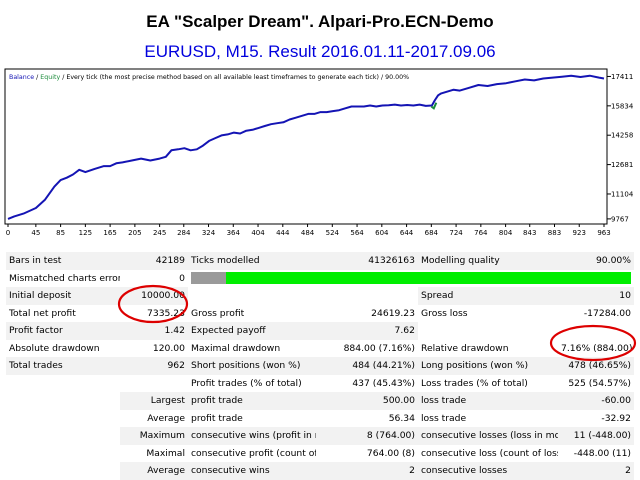 This screenshot has height=480, width=640. I want to click on stat-value: 10, so click(596, 296).